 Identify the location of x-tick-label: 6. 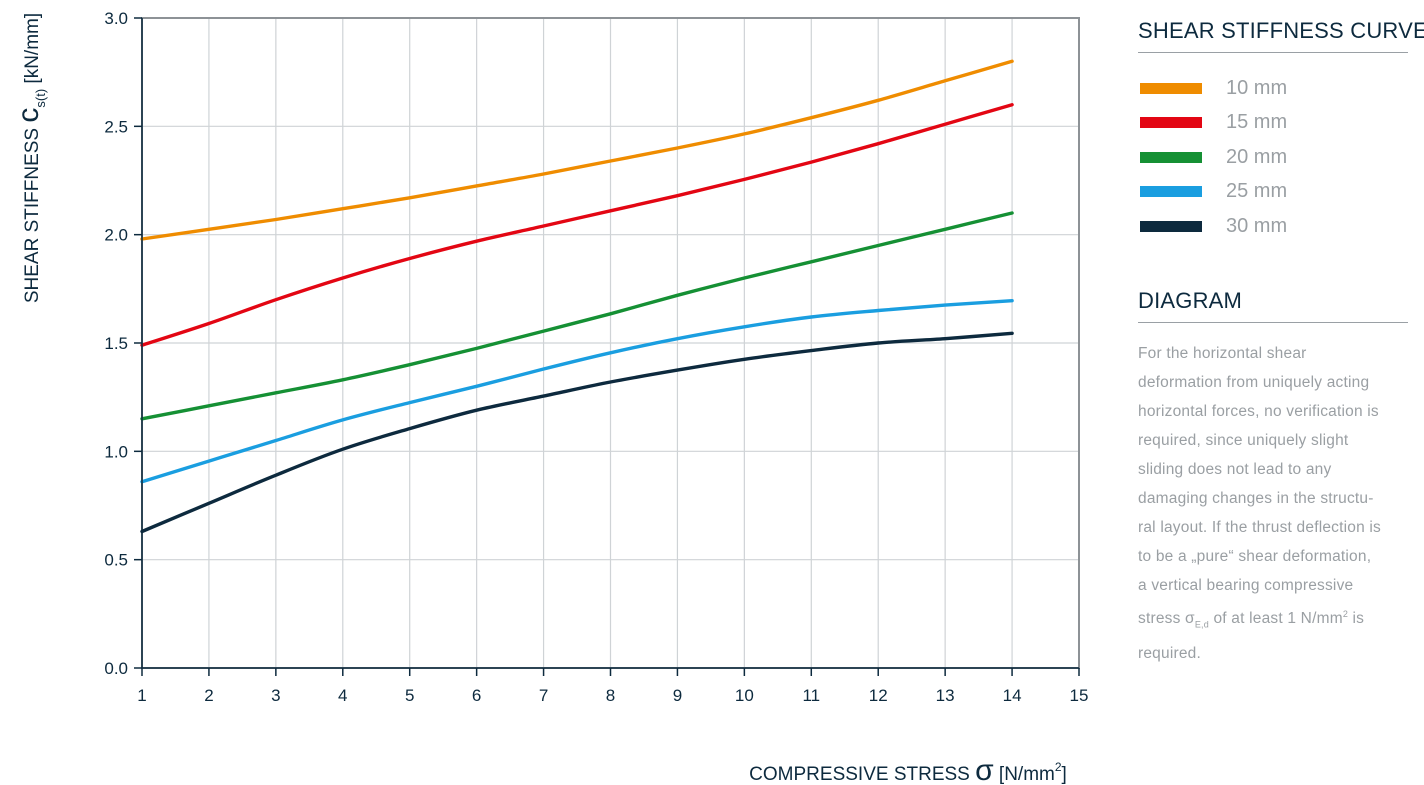
(476, 695).